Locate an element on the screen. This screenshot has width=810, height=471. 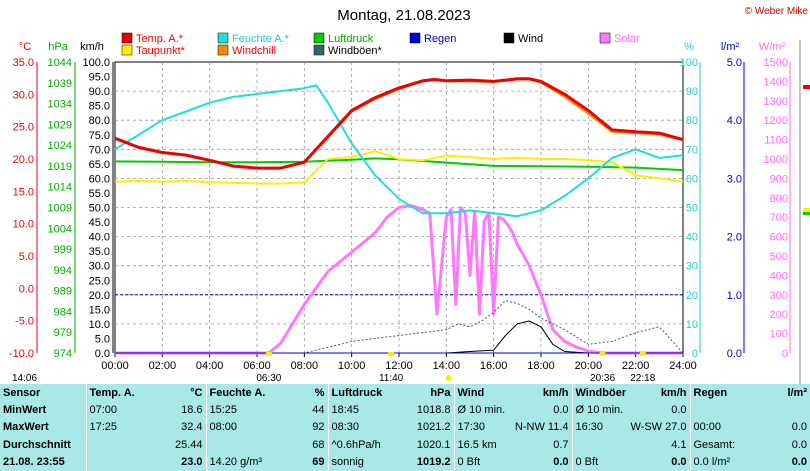
humidity-tick-label: 100 is located at coordinates (689, 63).